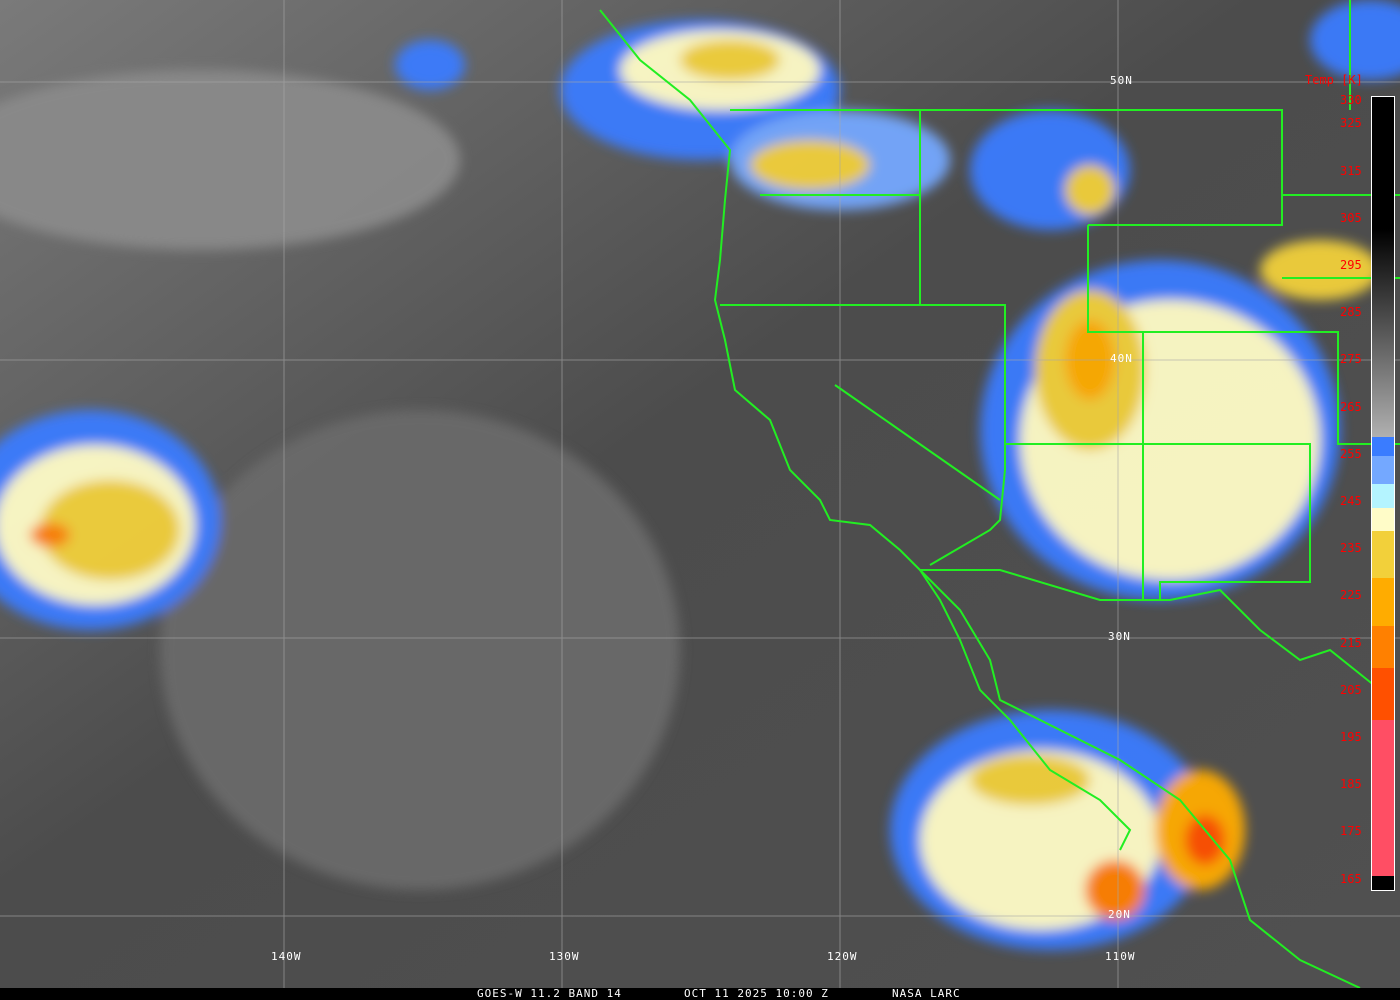 This screenshot has width=1400, height=1000. What do you see at coordinates (1351, 453) in the screenshot?
I see `colorbar-tick-label: 255` at bounding box center [1351, 453].